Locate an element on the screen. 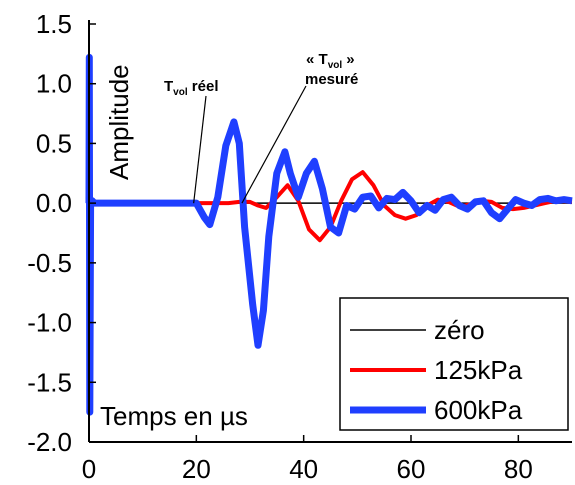  annotation-tvol-mesure-line2: mesuré is located at coordinates (331, 79).